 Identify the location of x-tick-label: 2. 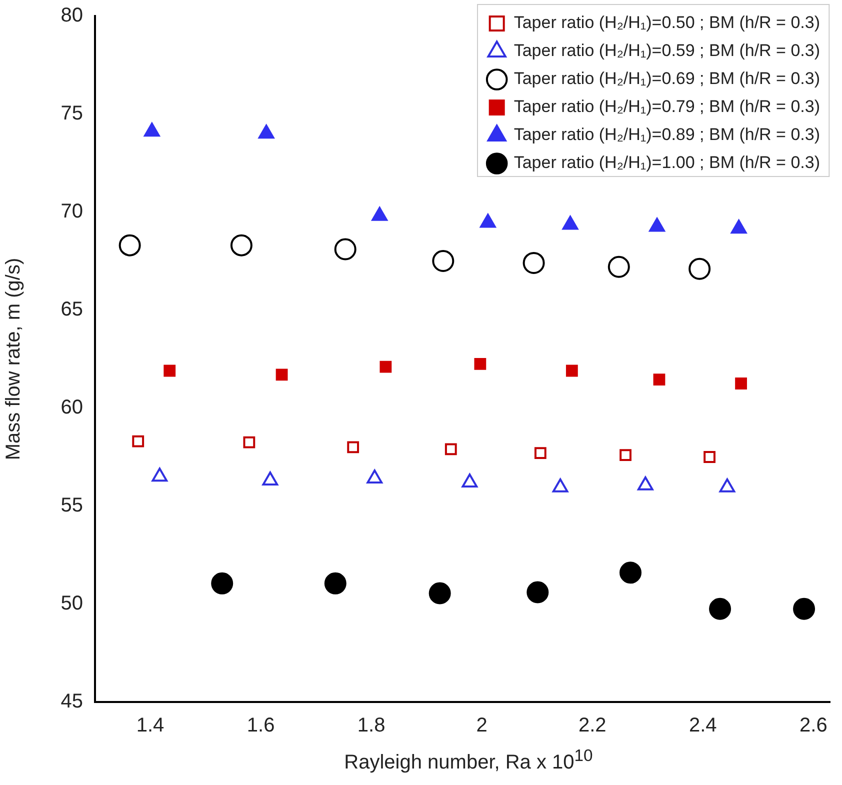
(482, 725).